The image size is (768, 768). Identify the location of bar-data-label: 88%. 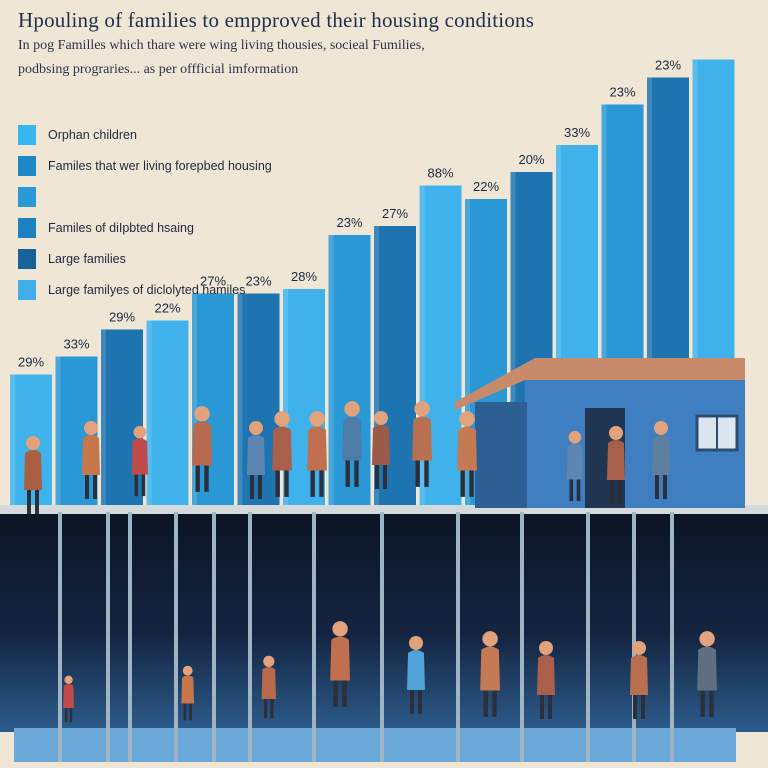
(440, 173).